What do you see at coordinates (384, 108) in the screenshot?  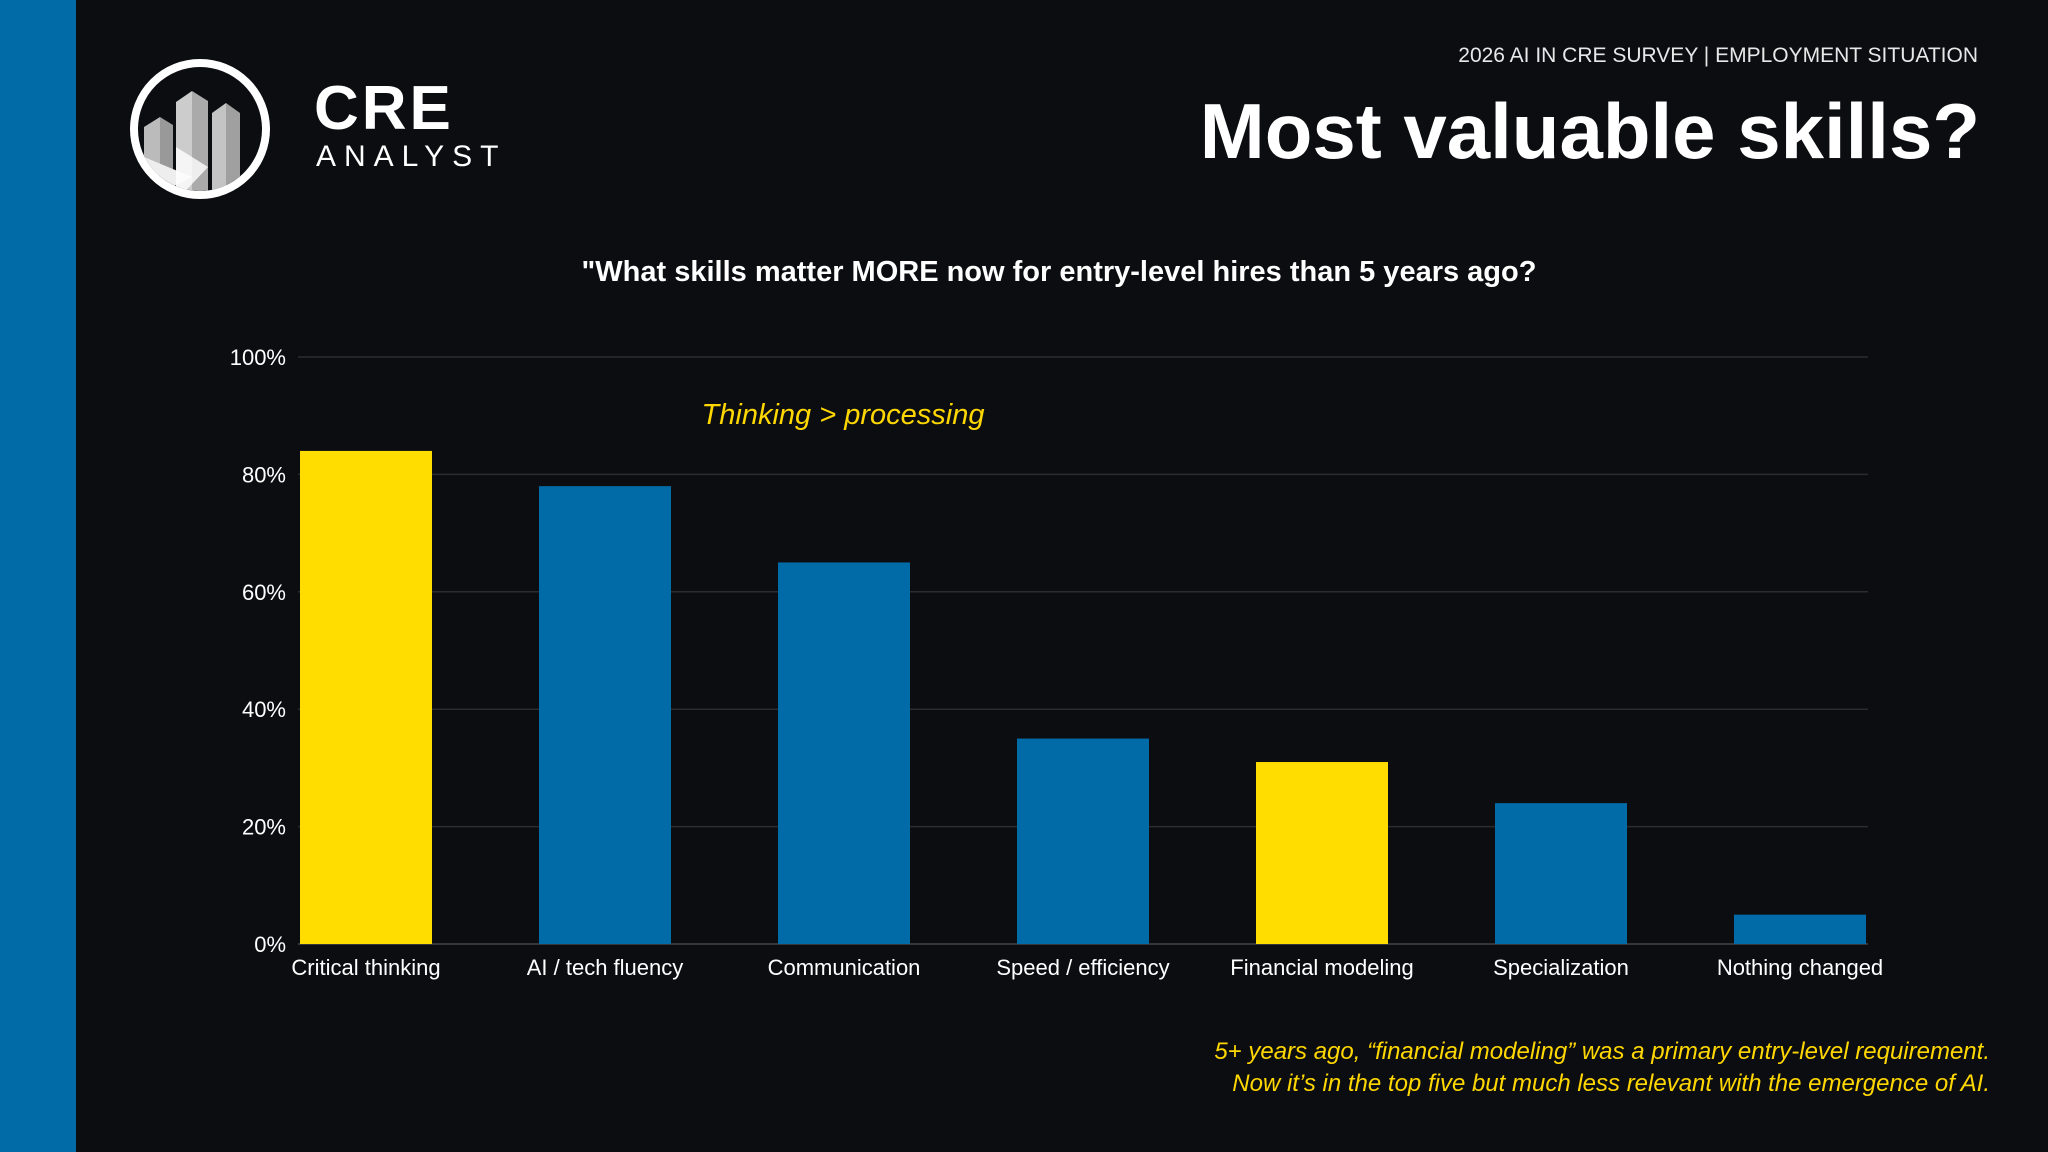 I see `brand-name: CRE` at bounding box center [384, 108].